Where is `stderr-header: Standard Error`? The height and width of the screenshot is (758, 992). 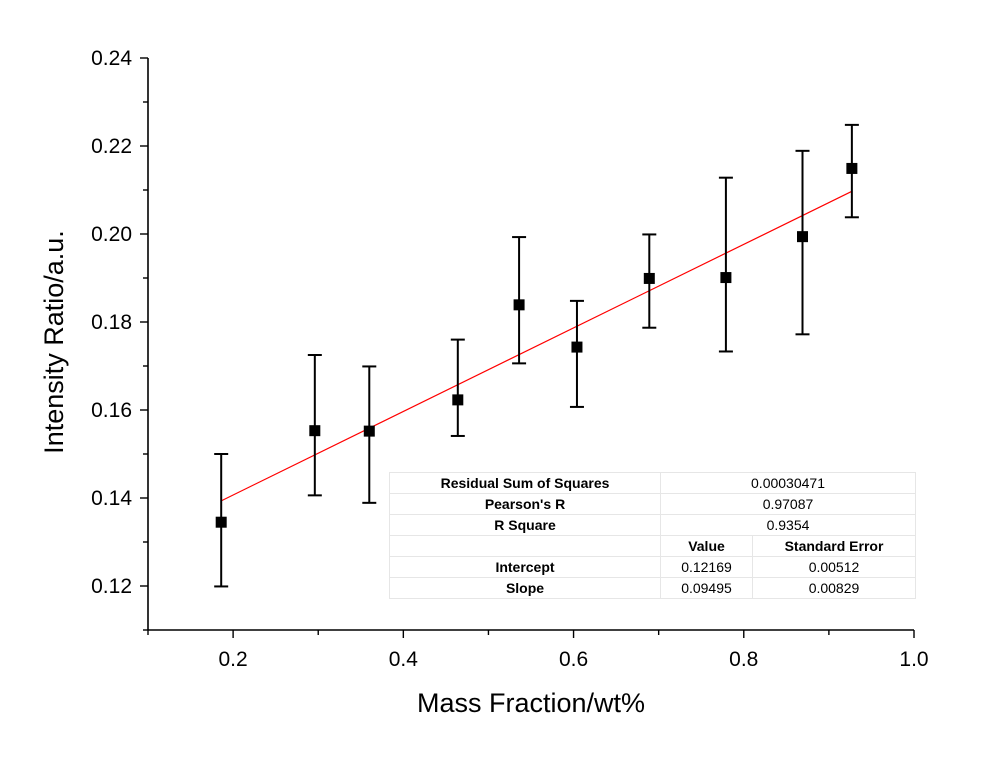 stderr-header: Standard Error is located at coordinates (834, 546).